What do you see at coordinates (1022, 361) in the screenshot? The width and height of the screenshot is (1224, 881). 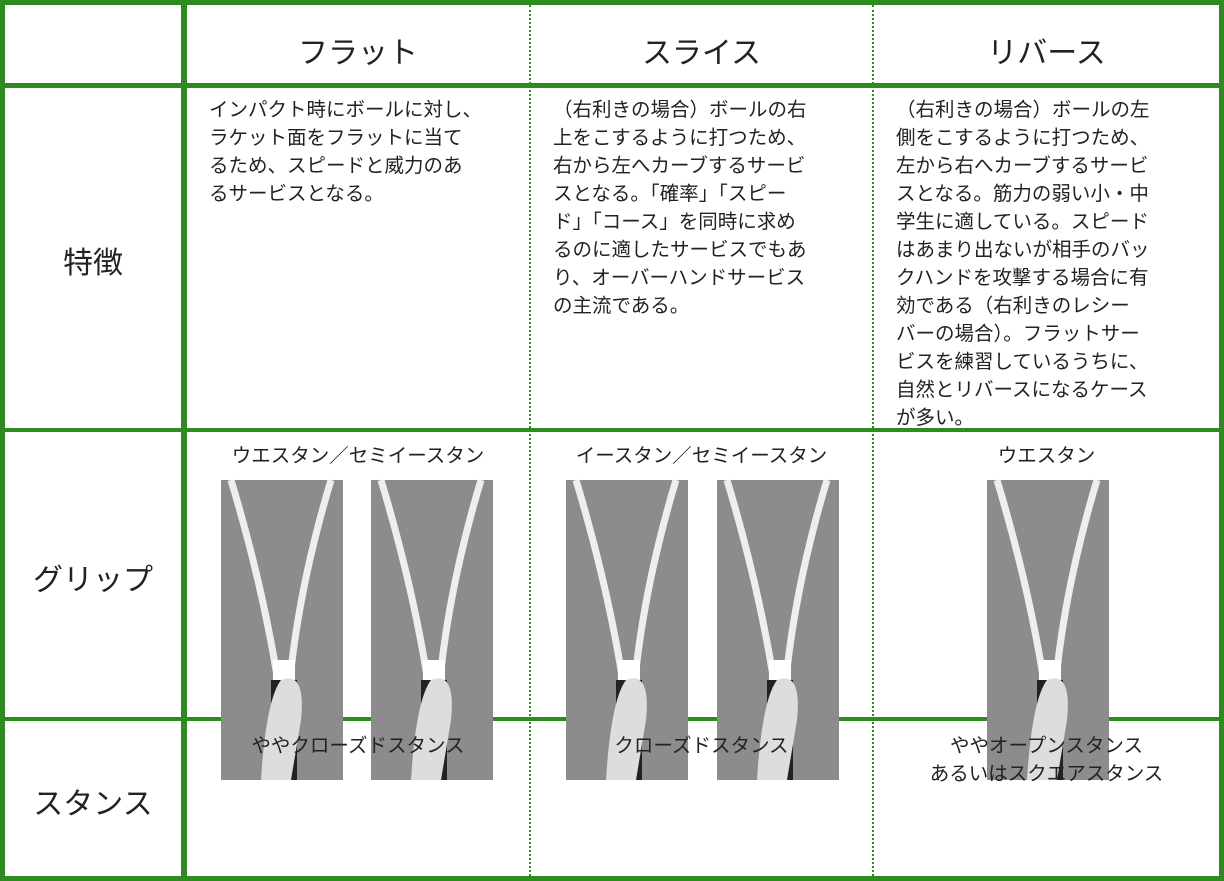 I see `cell-text: ビスを練習しているうちに、` at bounding box center [1022, 361].